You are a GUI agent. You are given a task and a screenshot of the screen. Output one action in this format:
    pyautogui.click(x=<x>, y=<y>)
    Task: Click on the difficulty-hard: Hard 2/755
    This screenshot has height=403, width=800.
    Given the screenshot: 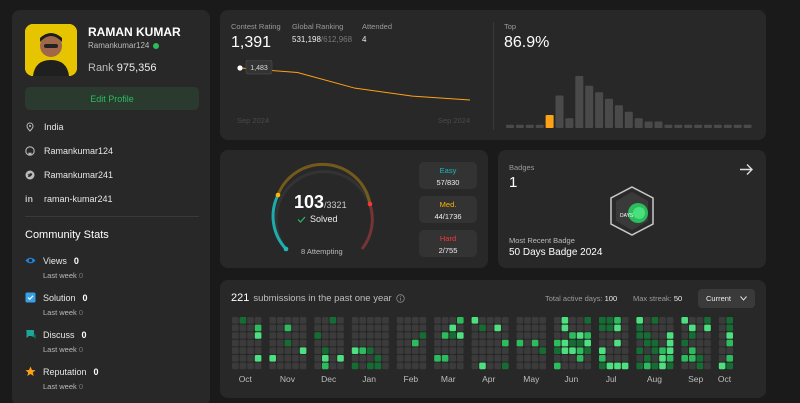 What is the action you would take?
    pyautogui.click(x=448, y=243)
    